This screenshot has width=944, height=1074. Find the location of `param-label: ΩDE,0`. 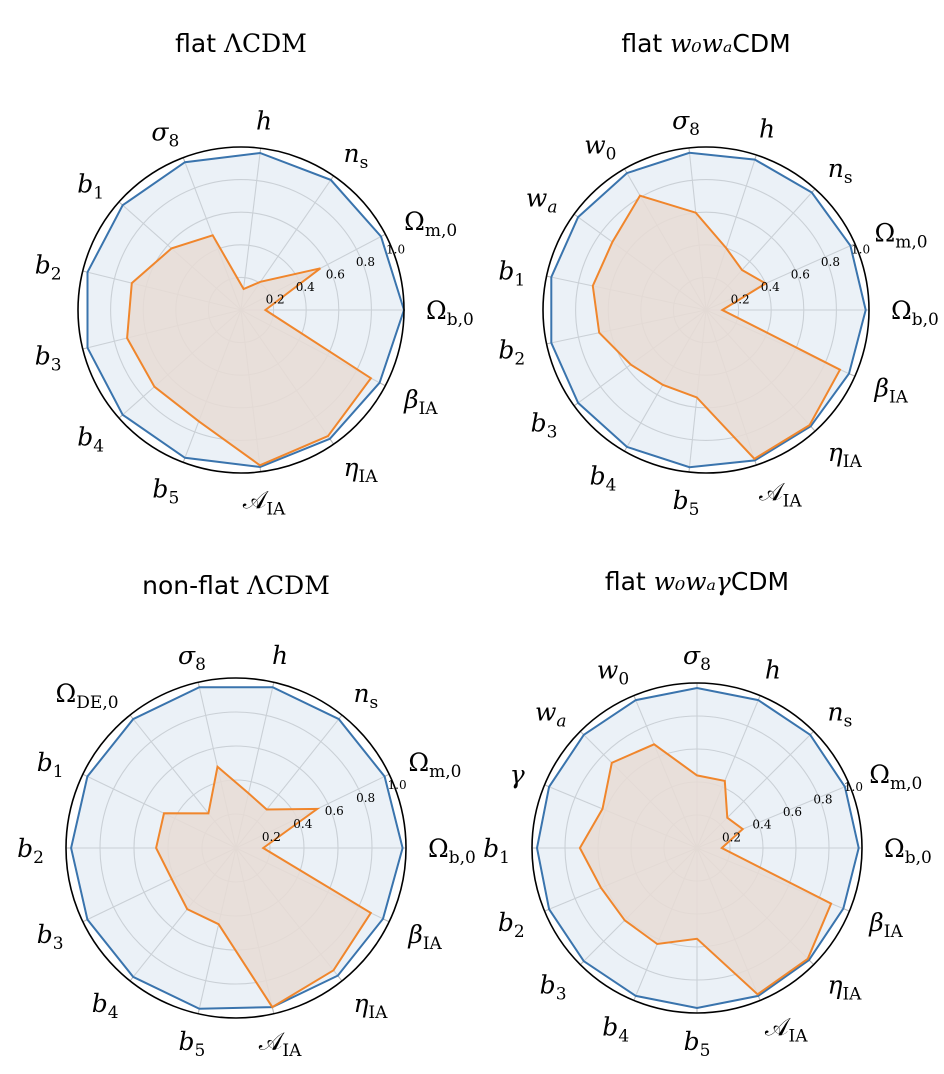

param-label: ΩDE,0 is located at coordinates (87, 696).